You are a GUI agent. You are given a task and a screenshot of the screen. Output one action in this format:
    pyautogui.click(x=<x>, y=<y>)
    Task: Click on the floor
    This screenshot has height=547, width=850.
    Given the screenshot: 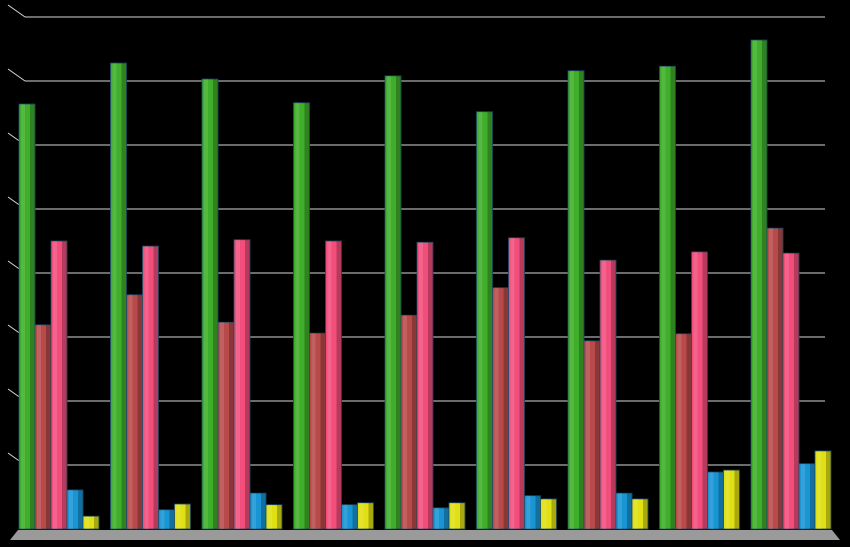 What is the action you would take?
    pyautogui.click(x=425, y=535)
    